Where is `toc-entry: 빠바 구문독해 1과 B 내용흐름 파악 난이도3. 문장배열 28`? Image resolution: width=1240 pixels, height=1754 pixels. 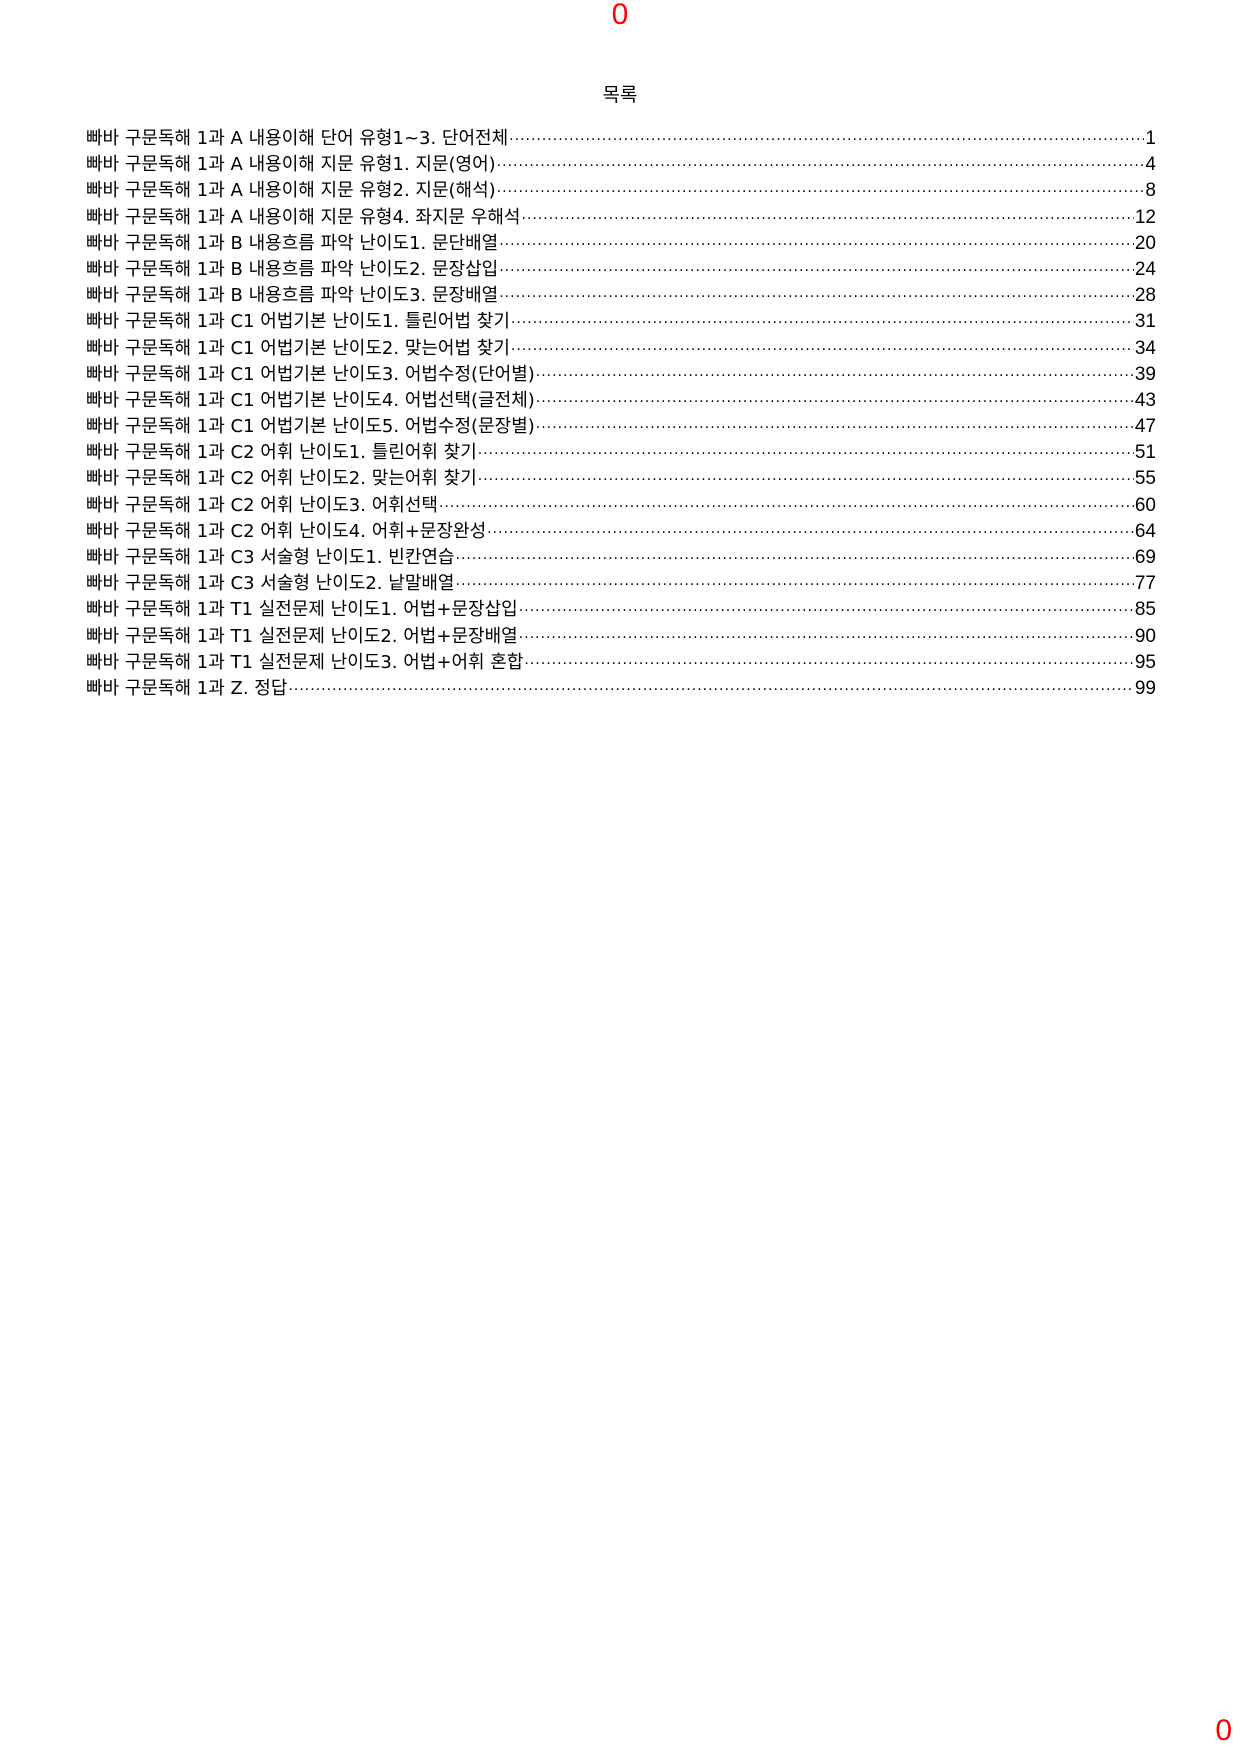 toc-entry: 빠바 구문독해 1과 B 내용흐름 파악 난이도3. 문장배열 28 is located at coordinates (621, 294).